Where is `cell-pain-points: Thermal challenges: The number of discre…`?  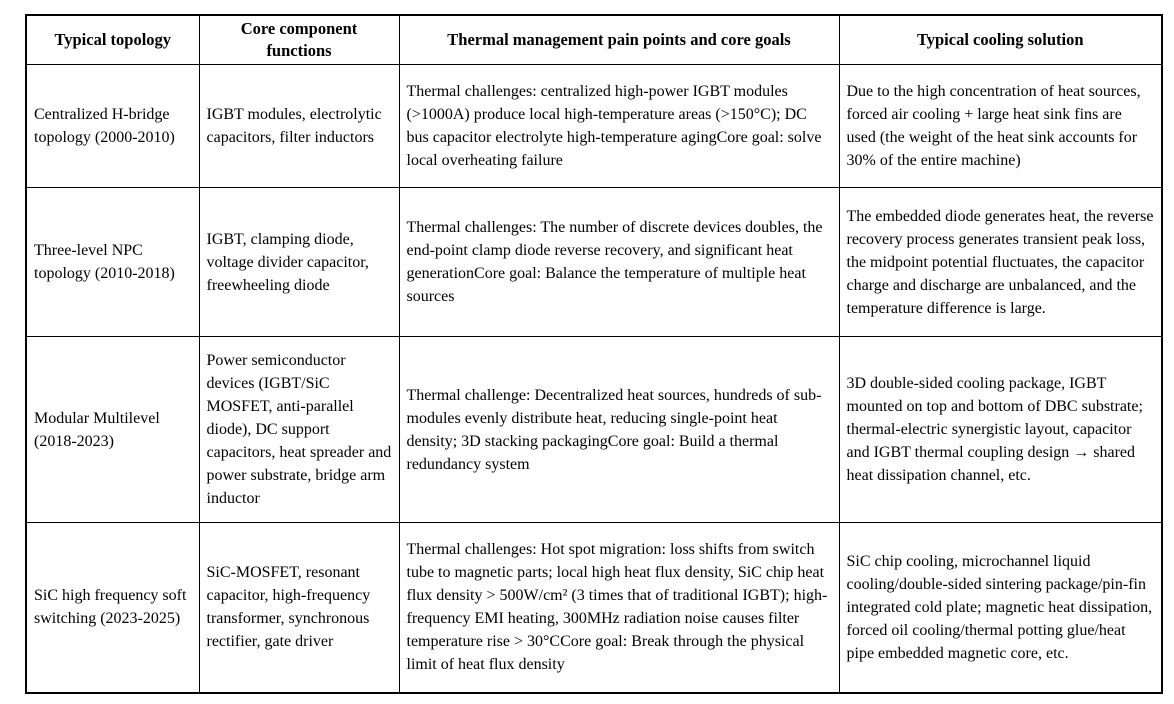
cell-pain-points: Thermal challenges: The number of discre… is located at coordinates (619, 262).